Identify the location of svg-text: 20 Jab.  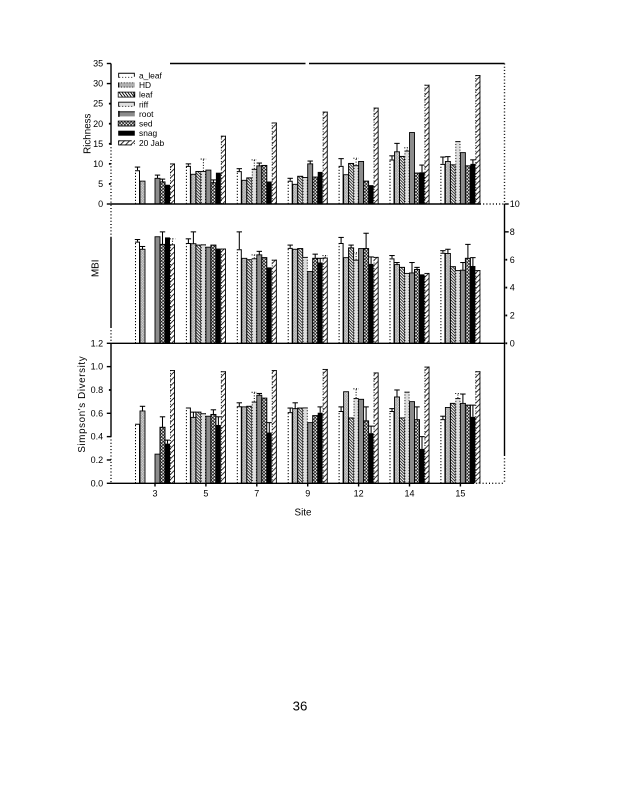
(151, 143).